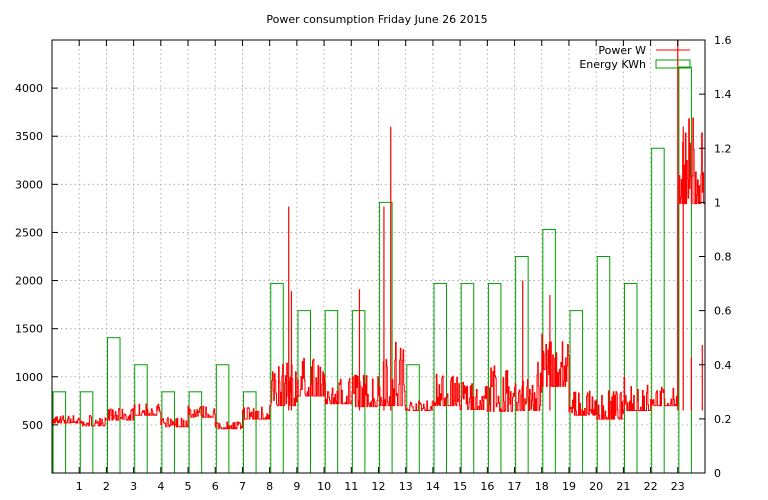  What do you see at coordinates (515, 486) in the screenshot?
I see `x-tick-label: 17` at bounding box center [515, 486].